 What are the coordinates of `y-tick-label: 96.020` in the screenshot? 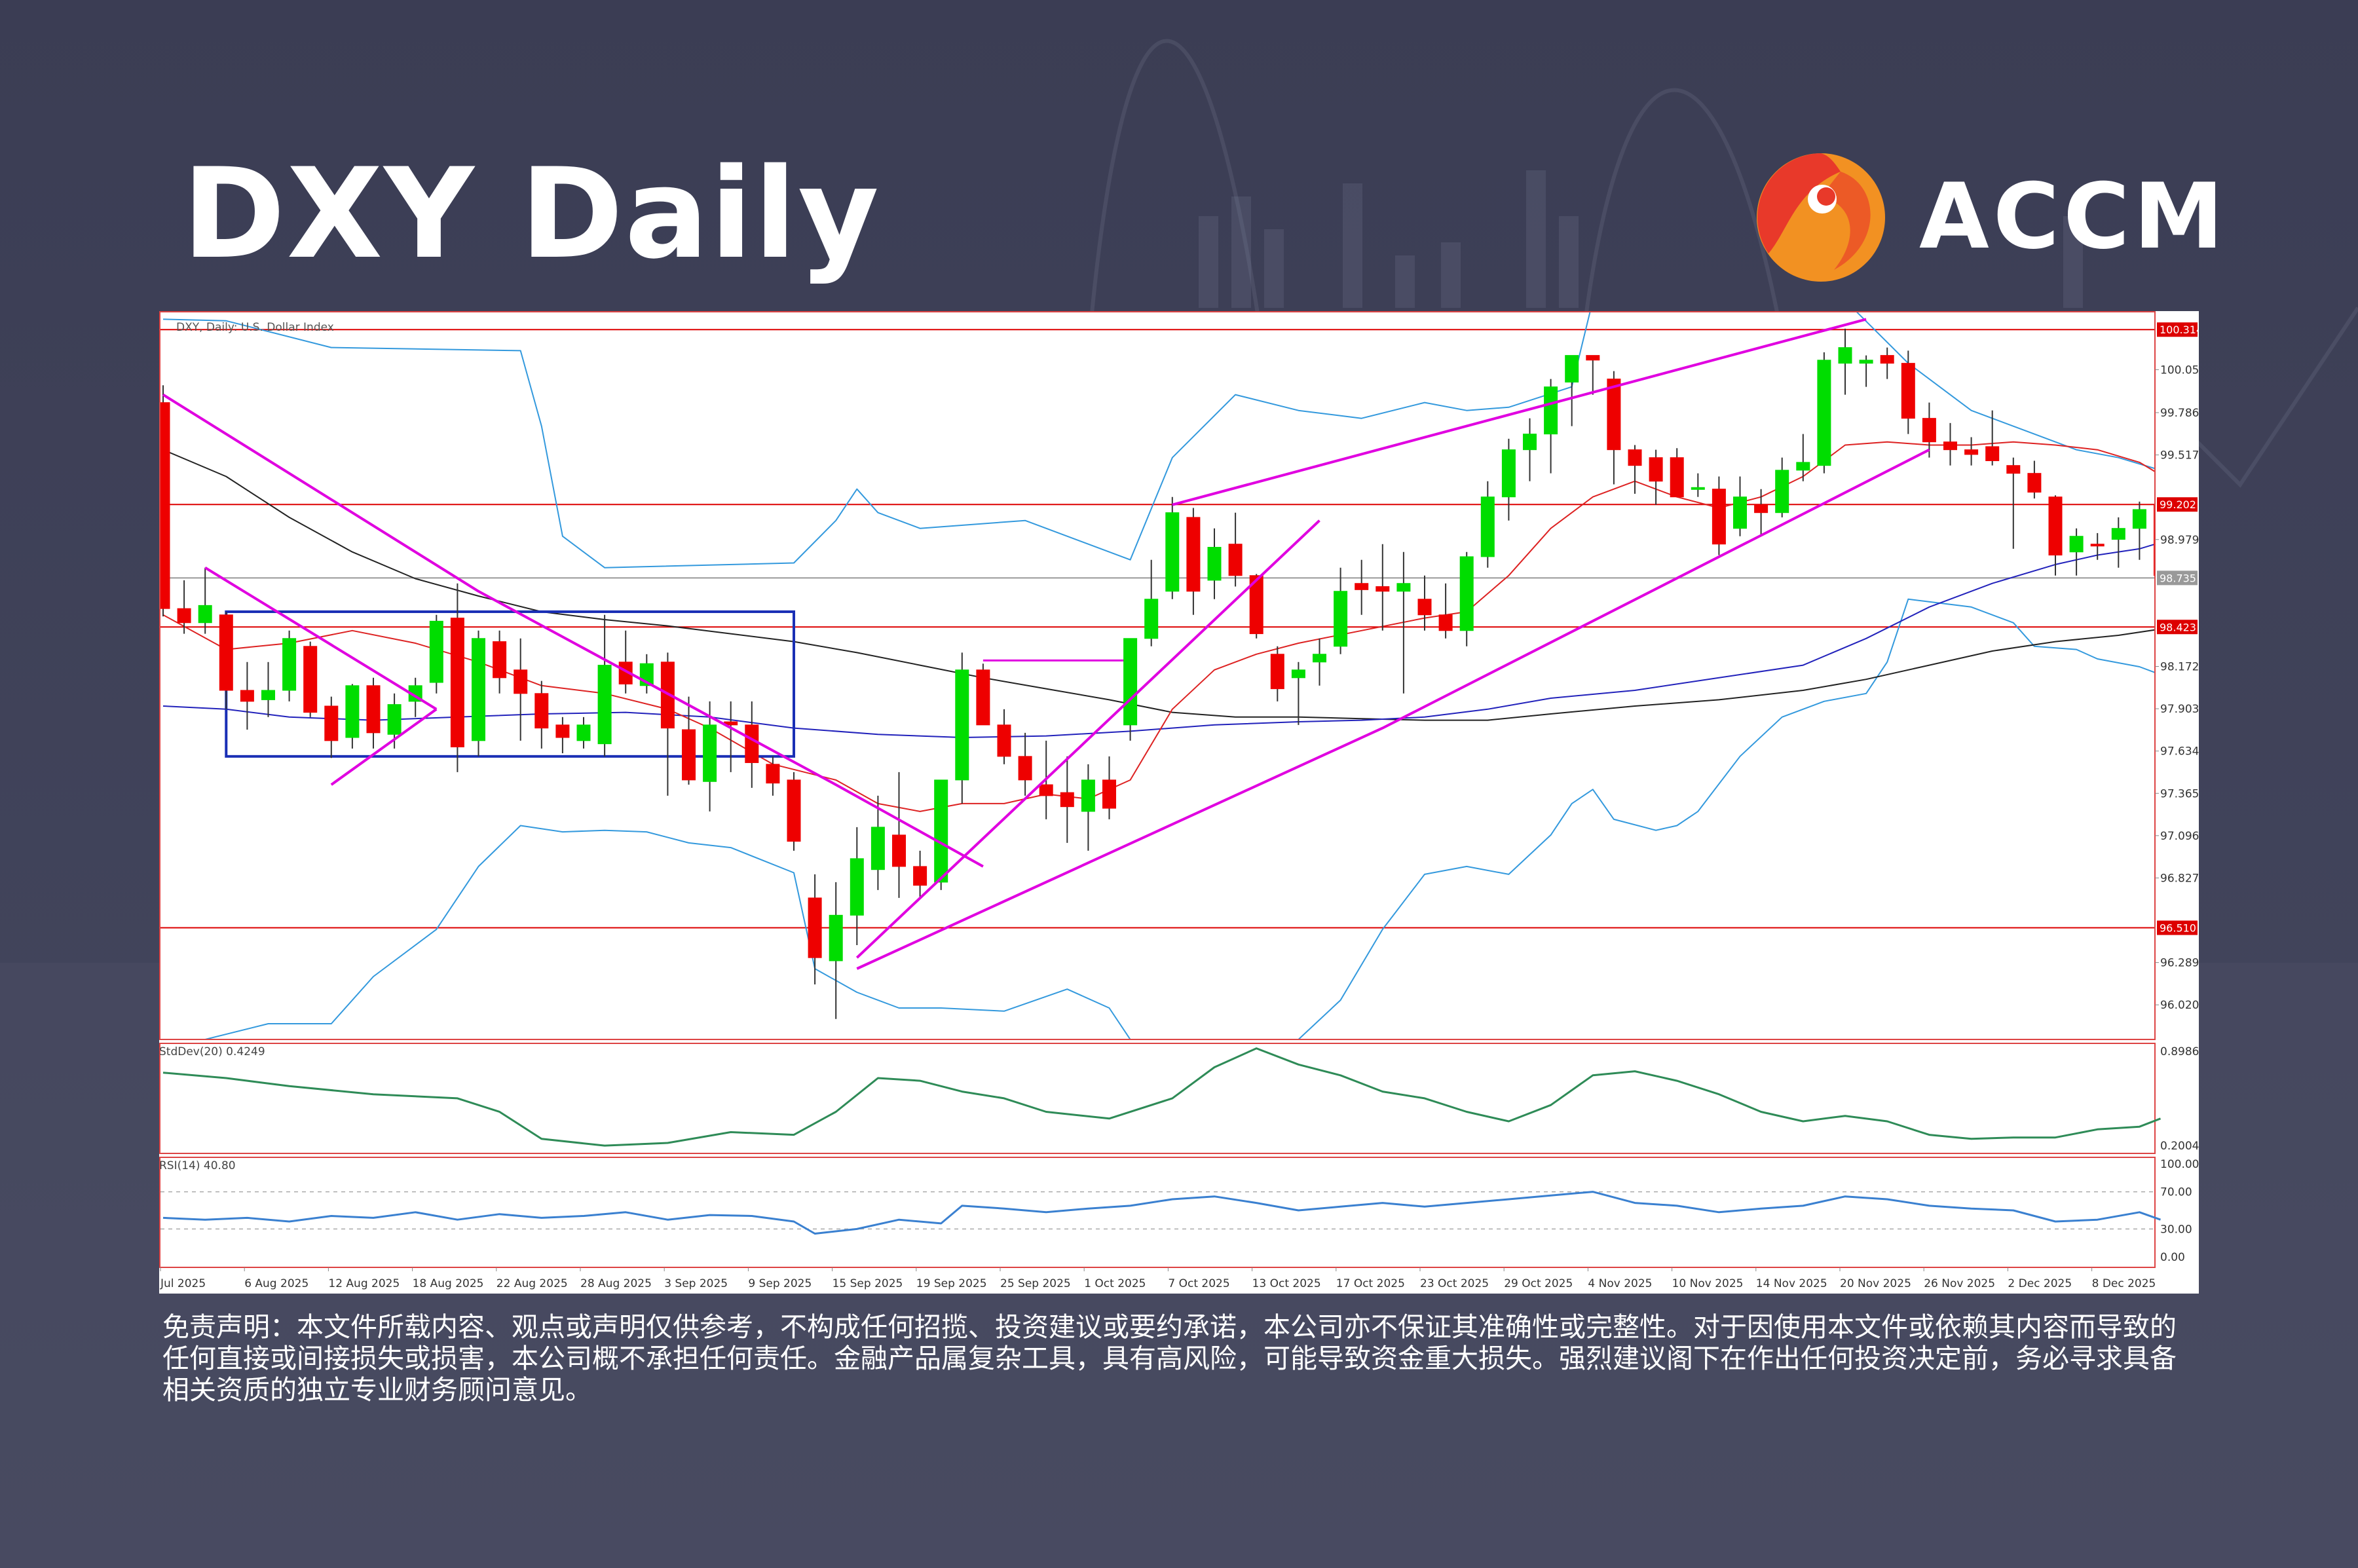 It's located at (2179, 1005).